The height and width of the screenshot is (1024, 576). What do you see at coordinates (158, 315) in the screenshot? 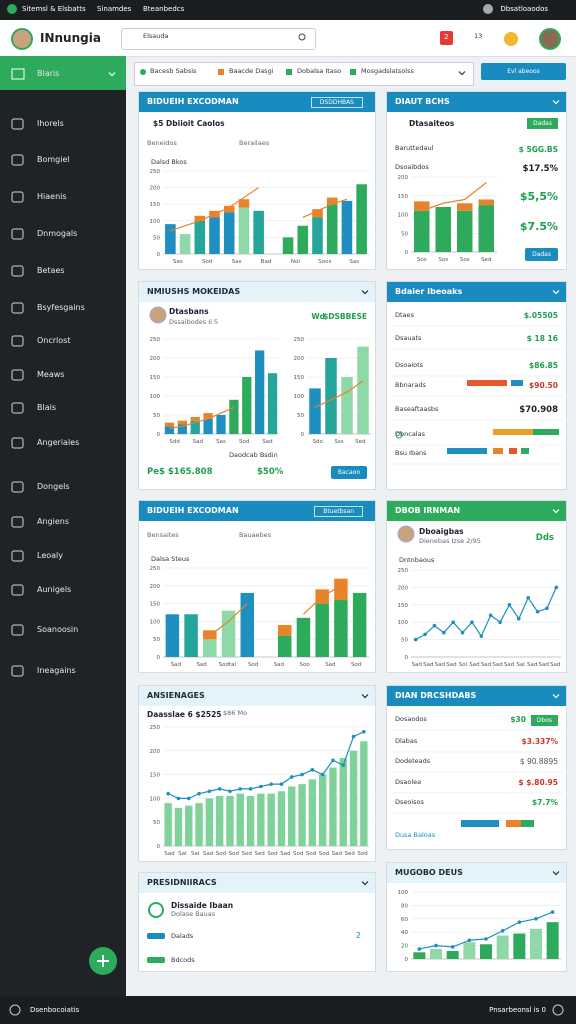
I see `avatar` at bounding box center [158, 315].